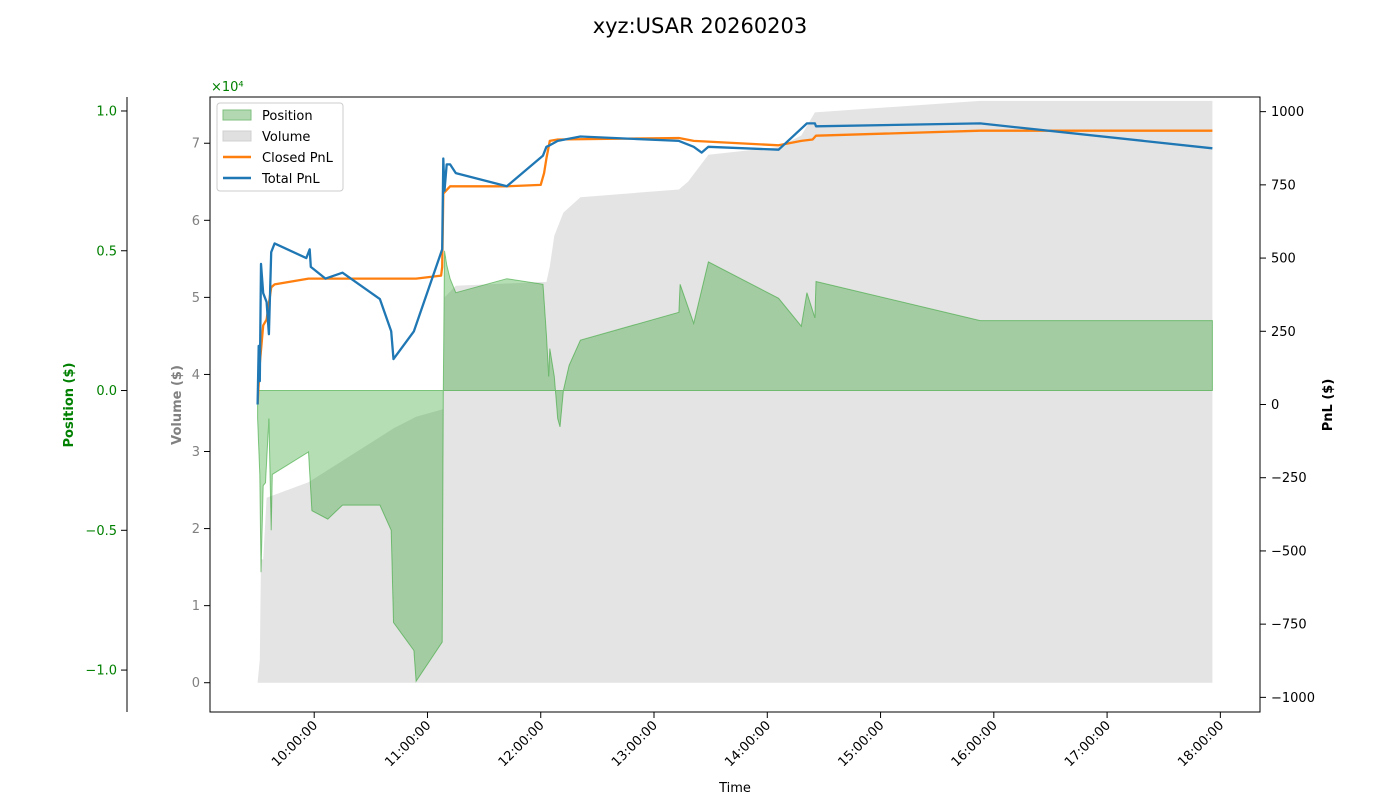  I want to click on x-tick-label: 12:00:00, so click(522, 744).